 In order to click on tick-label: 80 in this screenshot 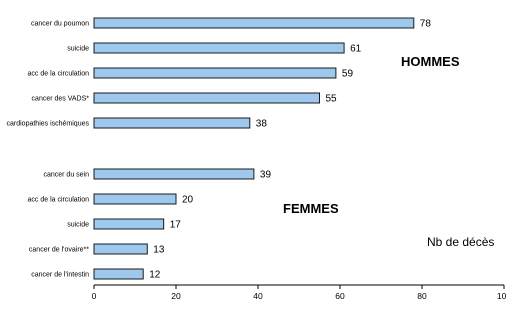, I will do `click(422, 296)`.